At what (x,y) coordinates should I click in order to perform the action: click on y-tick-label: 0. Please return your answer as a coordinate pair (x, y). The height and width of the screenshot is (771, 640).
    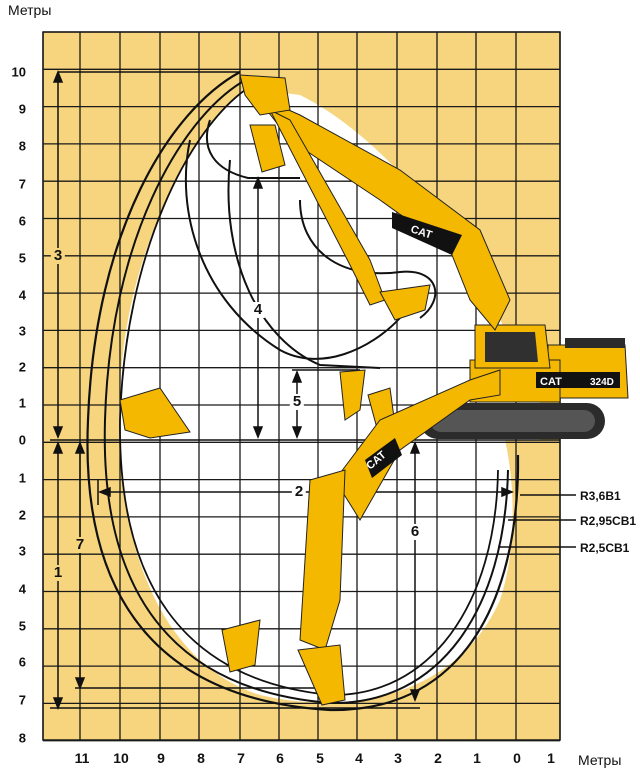
    Looking at the image, I should click on (13, 440).